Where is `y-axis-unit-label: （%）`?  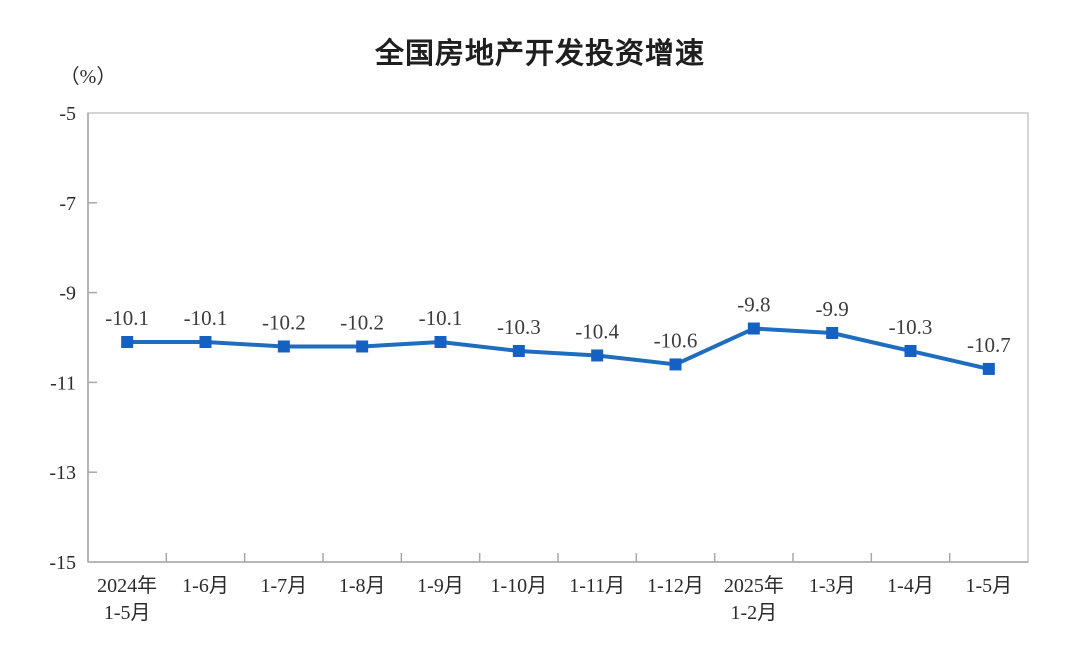 y-axis-unit-label: （%） is located at coordinates (88, 77).